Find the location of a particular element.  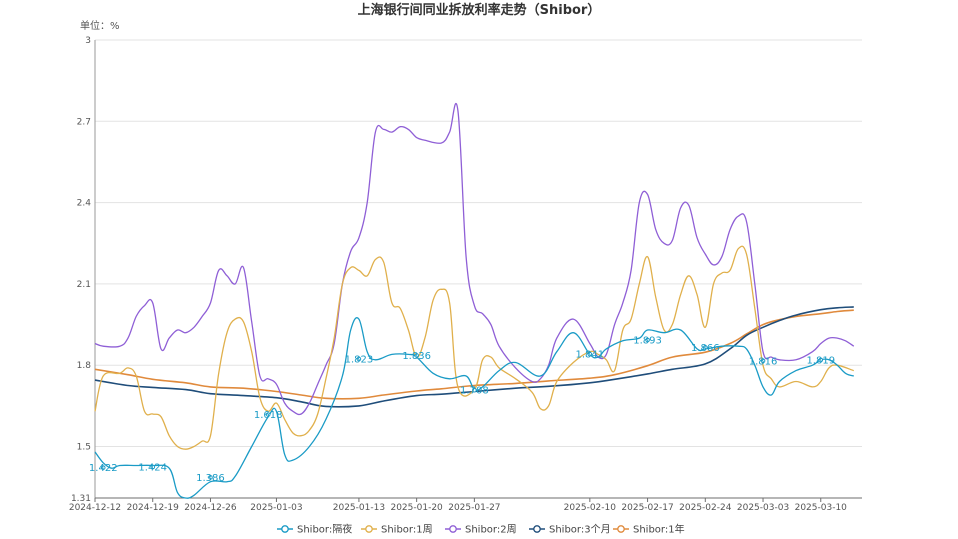

legend-item-1: Shibor:隔夜 is located at coordinates (314, 529).